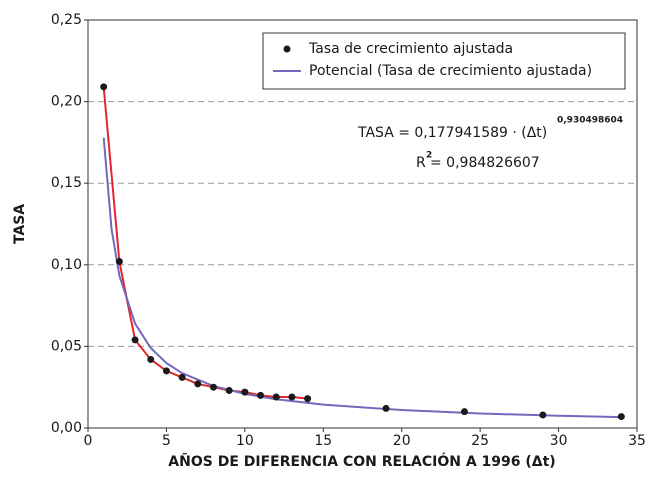 This screenshot has width=665, height=481. What do you see at coordinates (66, 20) in the screenshot?
I see `y-tick-label: 0,25` at bounding box center [66, 20].